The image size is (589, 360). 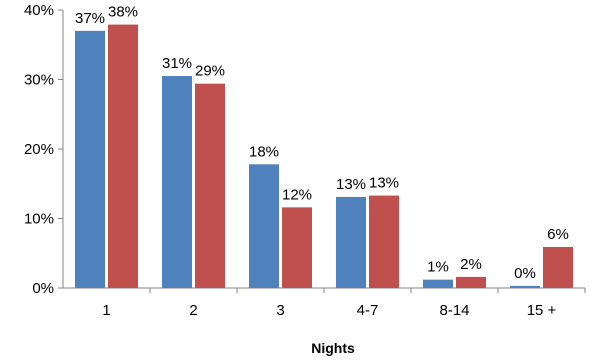 What do you see at coordinates (90, 18) in the screenshot?
I see `data-label: 37%` at bounding box center [90, 18].